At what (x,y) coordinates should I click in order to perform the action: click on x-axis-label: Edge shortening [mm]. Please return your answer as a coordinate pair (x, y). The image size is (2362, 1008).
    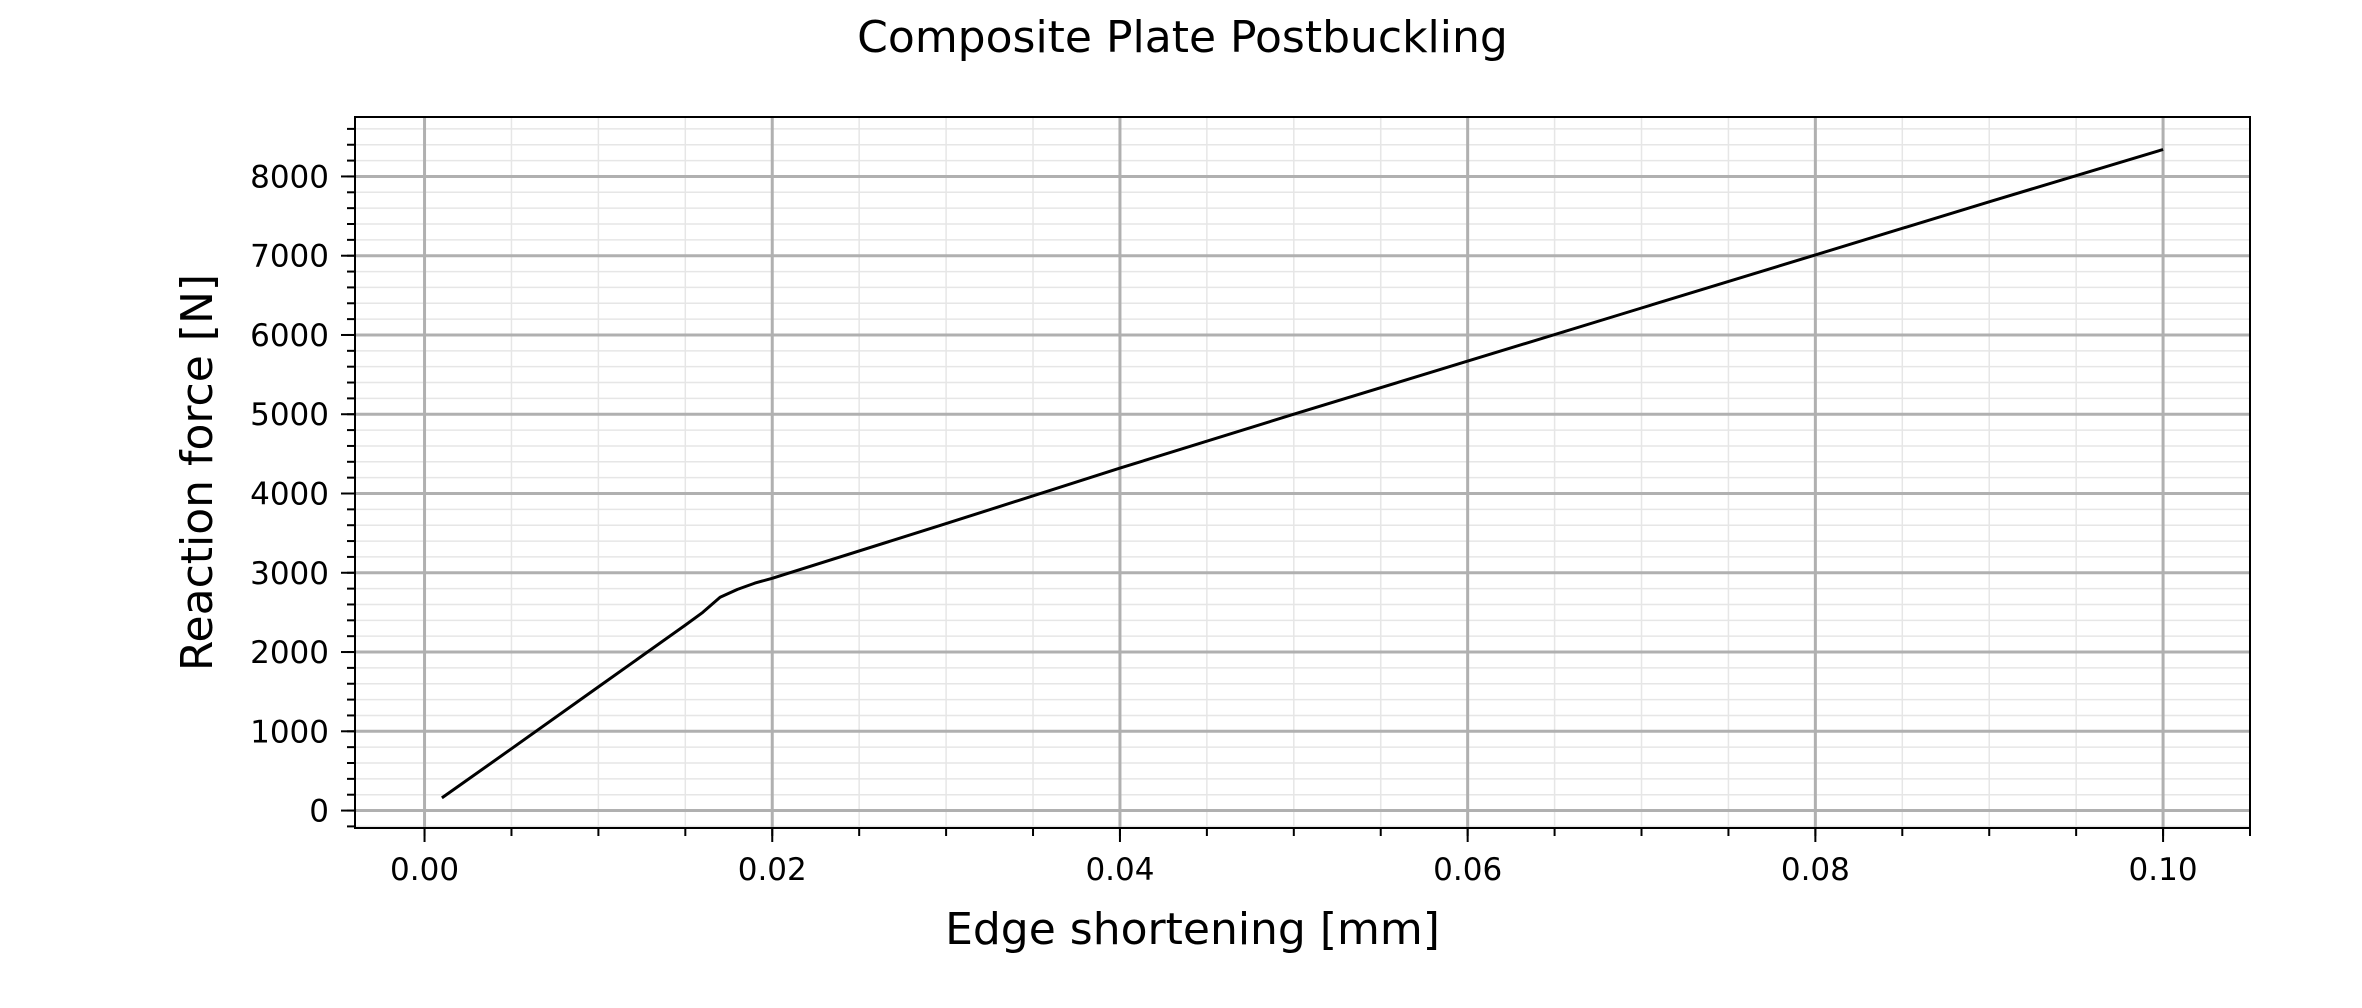
    Looking at the image, I should click on (1192, 929).